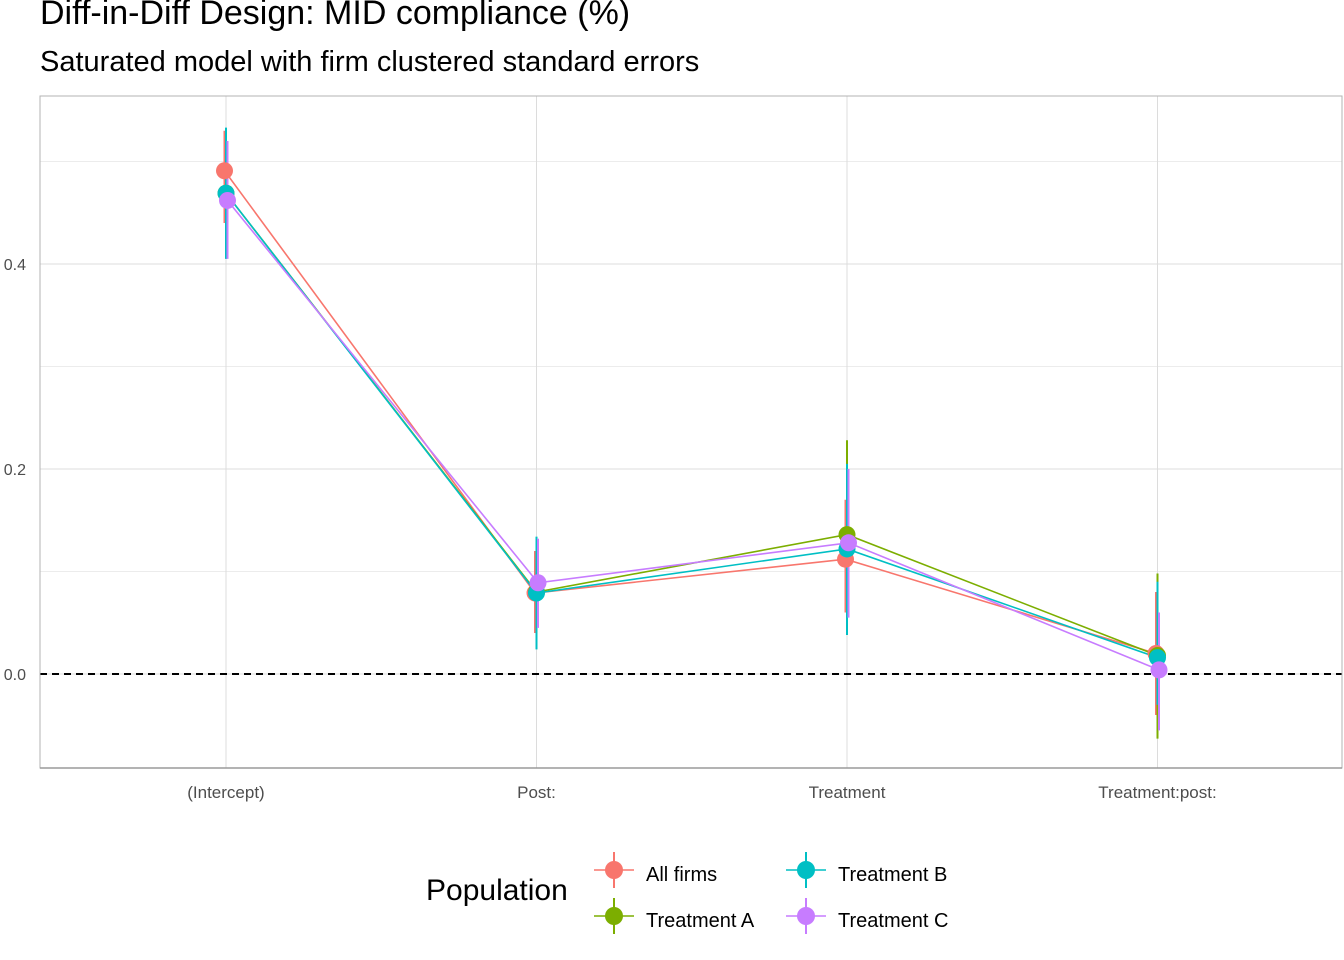 The image size is (1344, 960). Describe the element at coordinates (847, 792) in the screenshot. I see `x-tick-label: Treatment` at that location.